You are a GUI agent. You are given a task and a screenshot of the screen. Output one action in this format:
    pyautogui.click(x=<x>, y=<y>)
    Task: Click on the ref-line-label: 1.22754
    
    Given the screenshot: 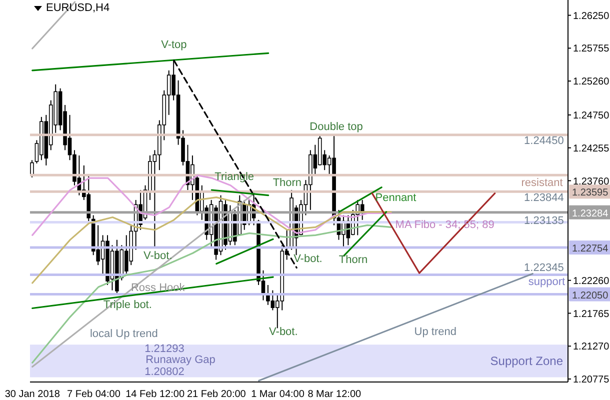 What is the action you would take?
    pyautogui.click(x=590, y=249)
    